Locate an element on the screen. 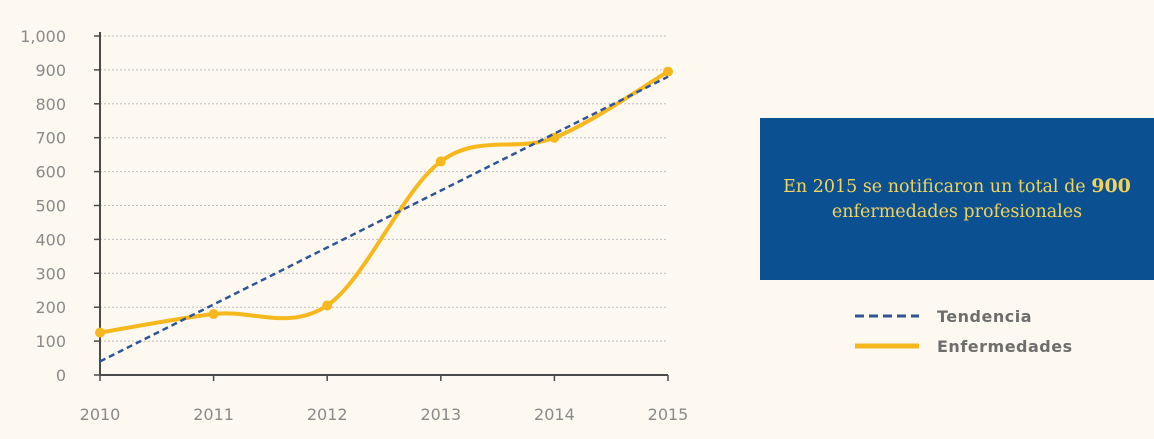 This screenshot has height=439, width=1154. y-axis: 0 100 200 300 400 500 600 700 800 900 1,000 is located at coordinates (60, 206).